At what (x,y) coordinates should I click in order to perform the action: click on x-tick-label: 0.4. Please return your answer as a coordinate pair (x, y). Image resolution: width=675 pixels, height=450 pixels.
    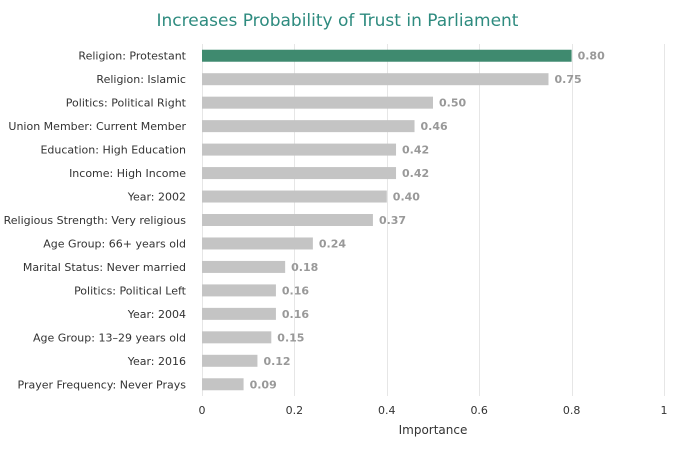
    Looking at the image, I should click on (387, 410).